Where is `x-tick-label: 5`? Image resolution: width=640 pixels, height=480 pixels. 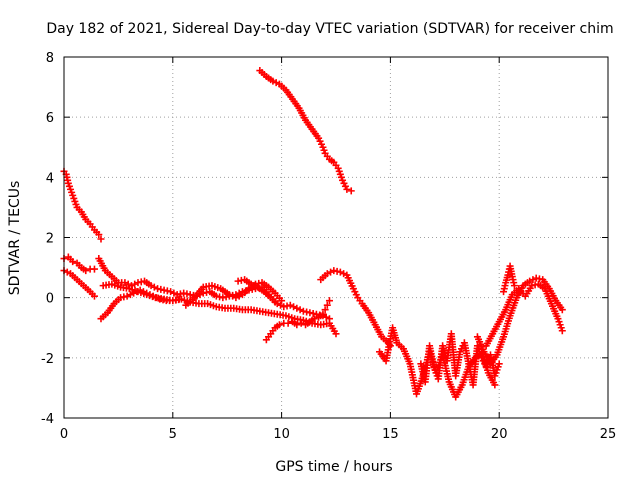 x-tick-label: 5 is located at coordinates (173, 434).